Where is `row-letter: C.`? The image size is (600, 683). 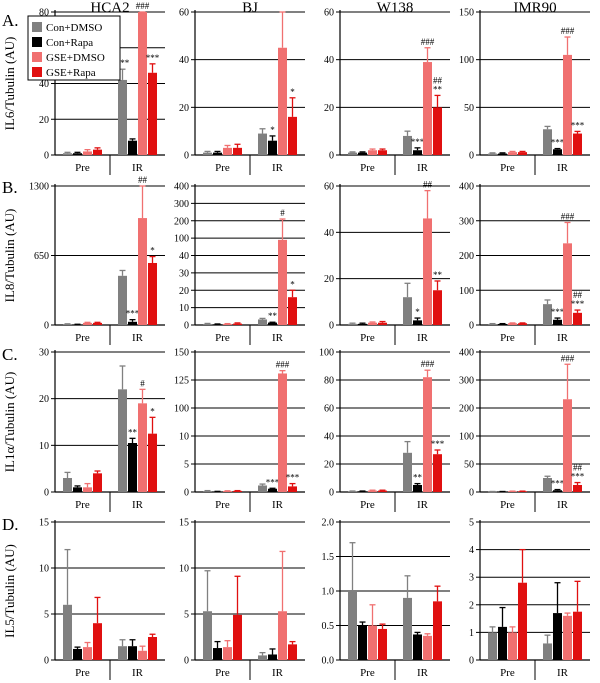
row-letter: C. is located at coordinates (10, 354).